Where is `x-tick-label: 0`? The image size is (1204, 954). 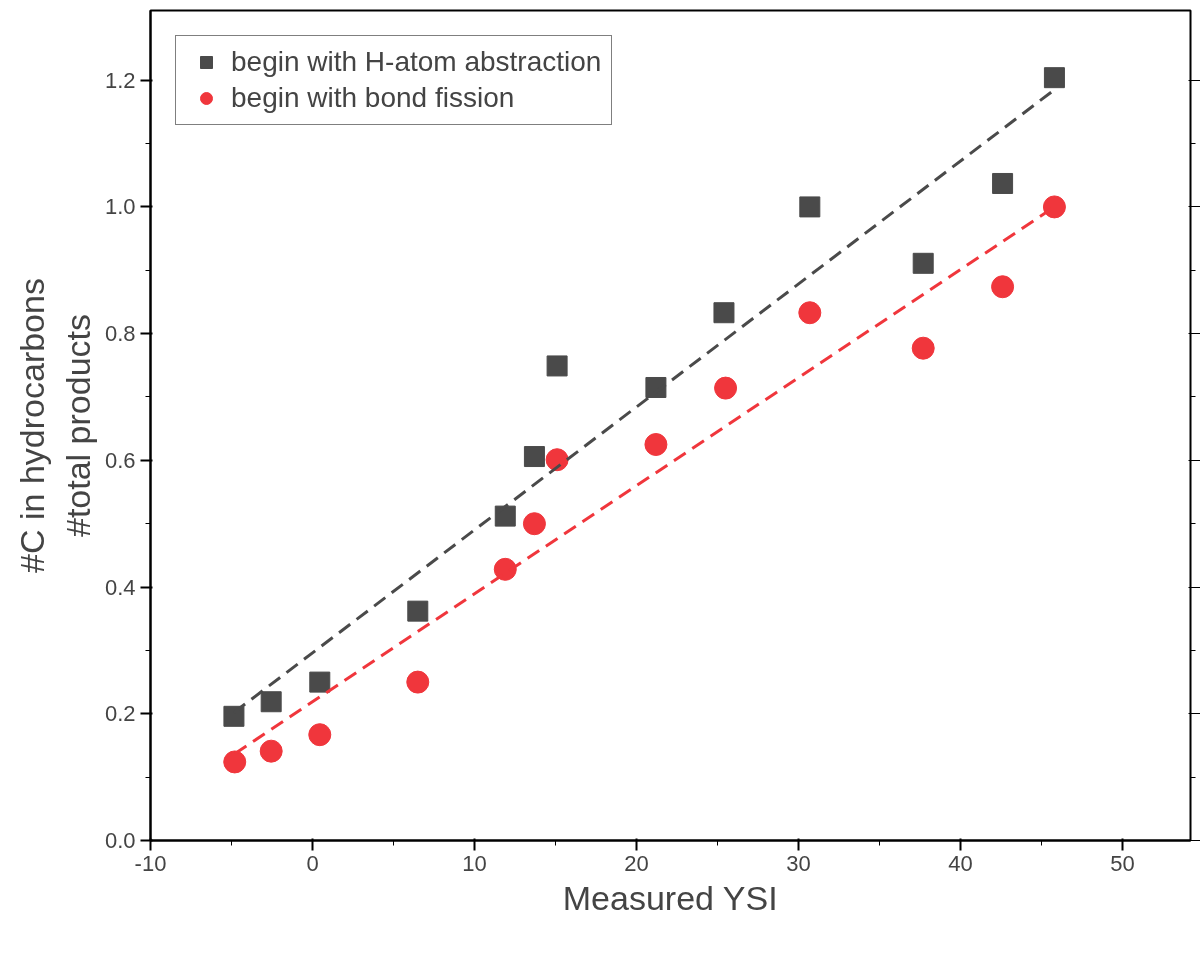
x-tick-label: 0 is located at coordinates (312, 863).